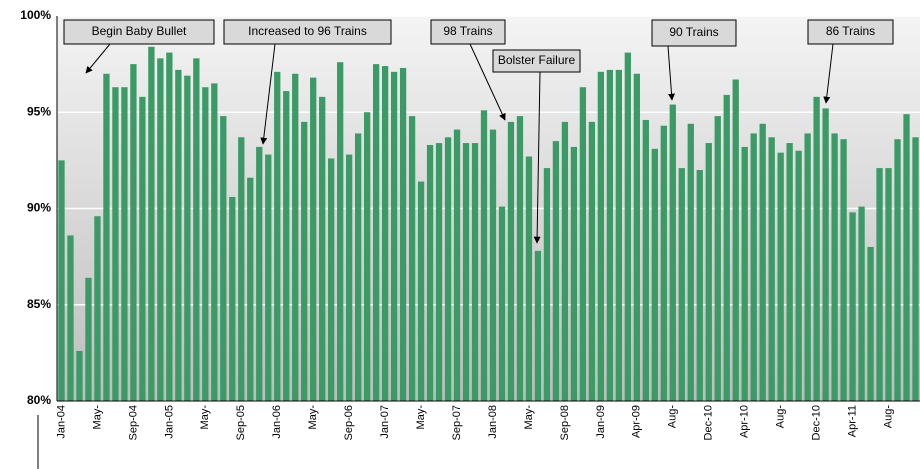 This screenshot has height=469, width=920. What do you see at coordinates (637, 421) in the screenshot?
I see `x-tick-label: Apr-09` at bounding box center [637, 421].